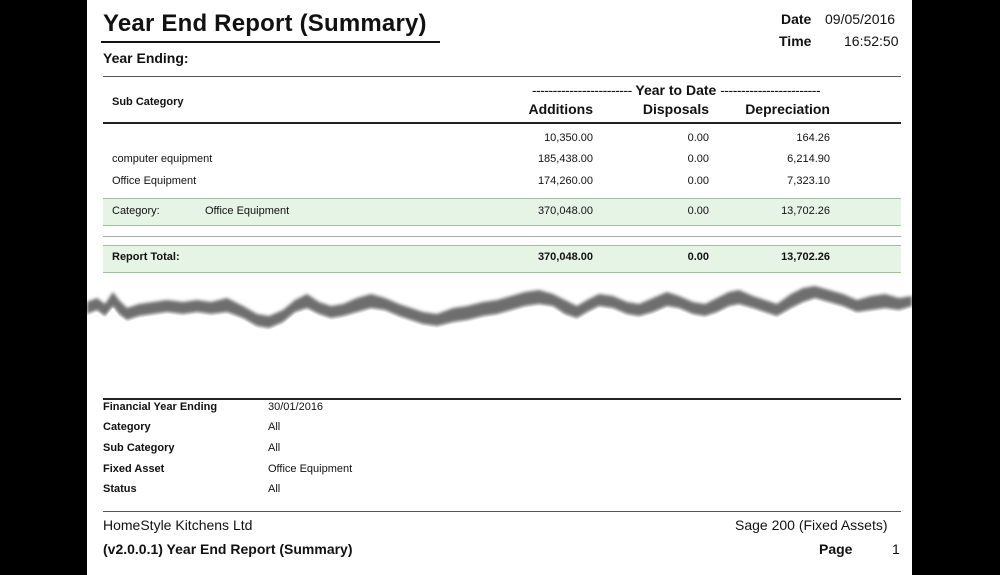 The image size is (1000, 575). What do you see at coordinates (805, 257) in the screenshot?
I see `report-total-depreciation: 13,702.26` at bounding box center [805, 257].